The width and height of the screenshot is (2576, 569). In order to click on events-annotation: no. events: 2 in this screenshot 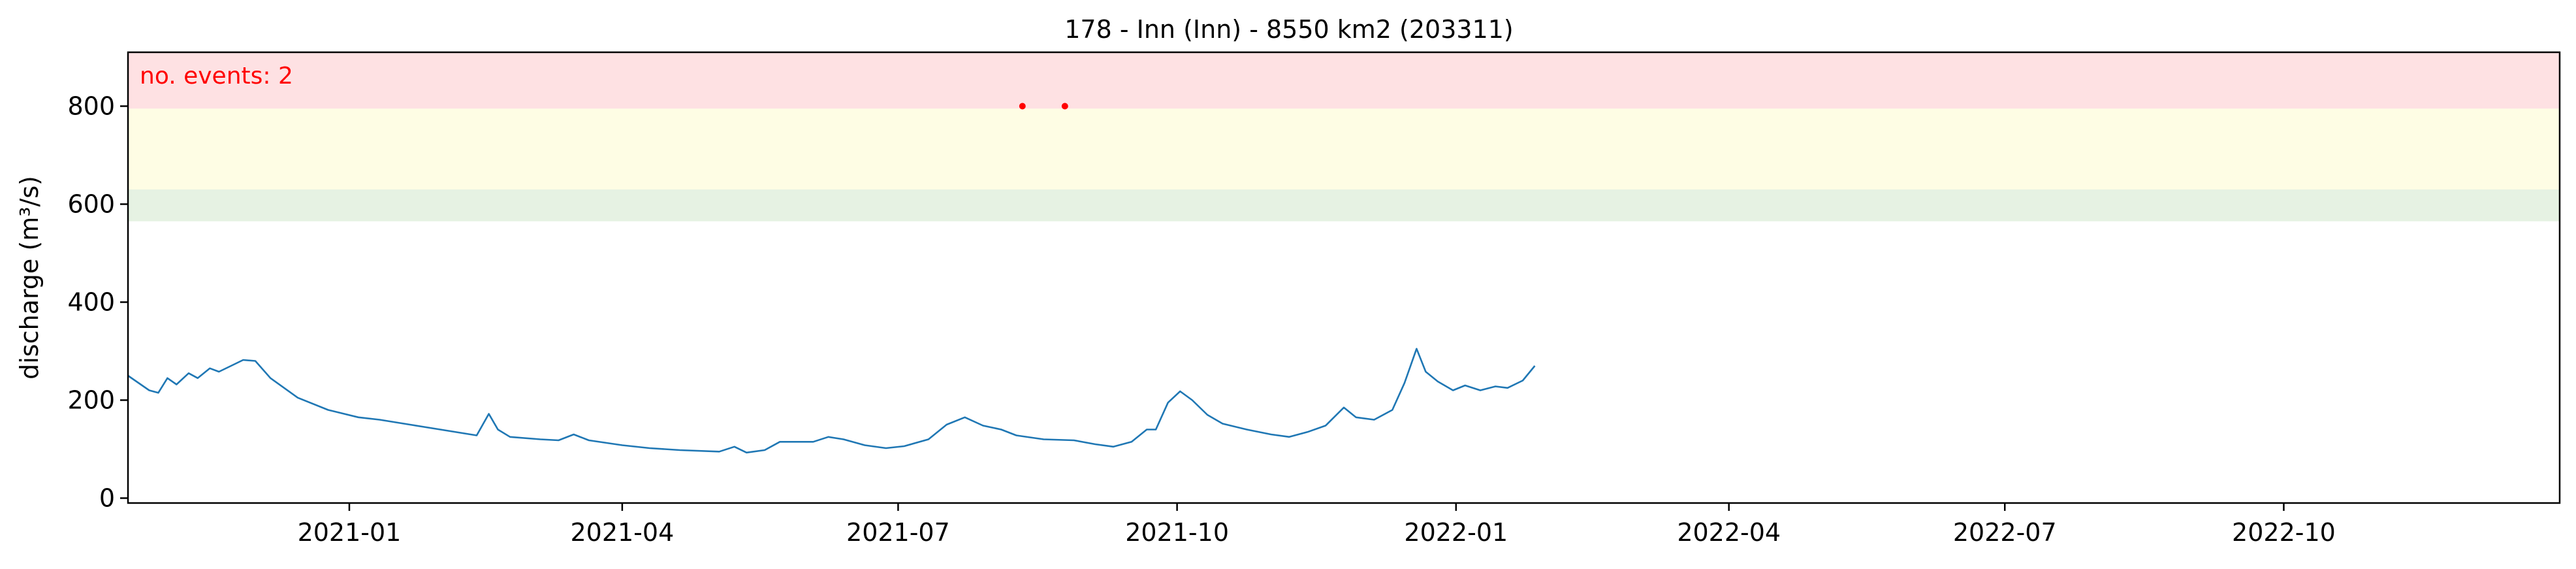, I will do `click(216, 76)`.